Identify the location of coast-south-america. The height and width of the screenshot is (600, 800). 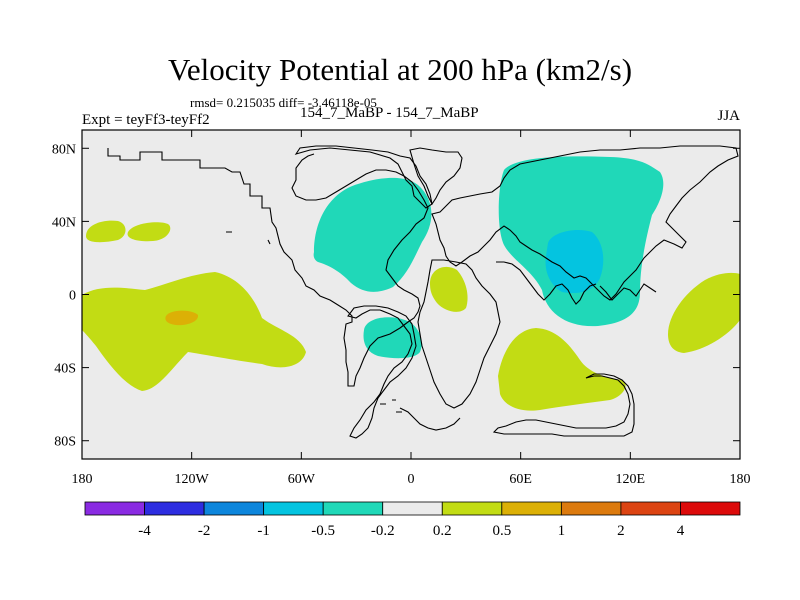
(382, 372).